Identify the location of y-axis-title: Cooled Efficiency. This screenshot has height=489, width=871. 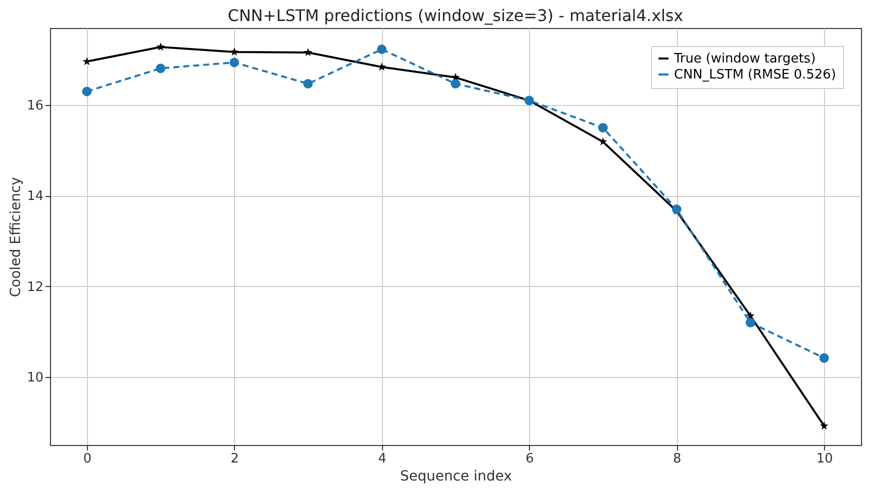
(16, 237).